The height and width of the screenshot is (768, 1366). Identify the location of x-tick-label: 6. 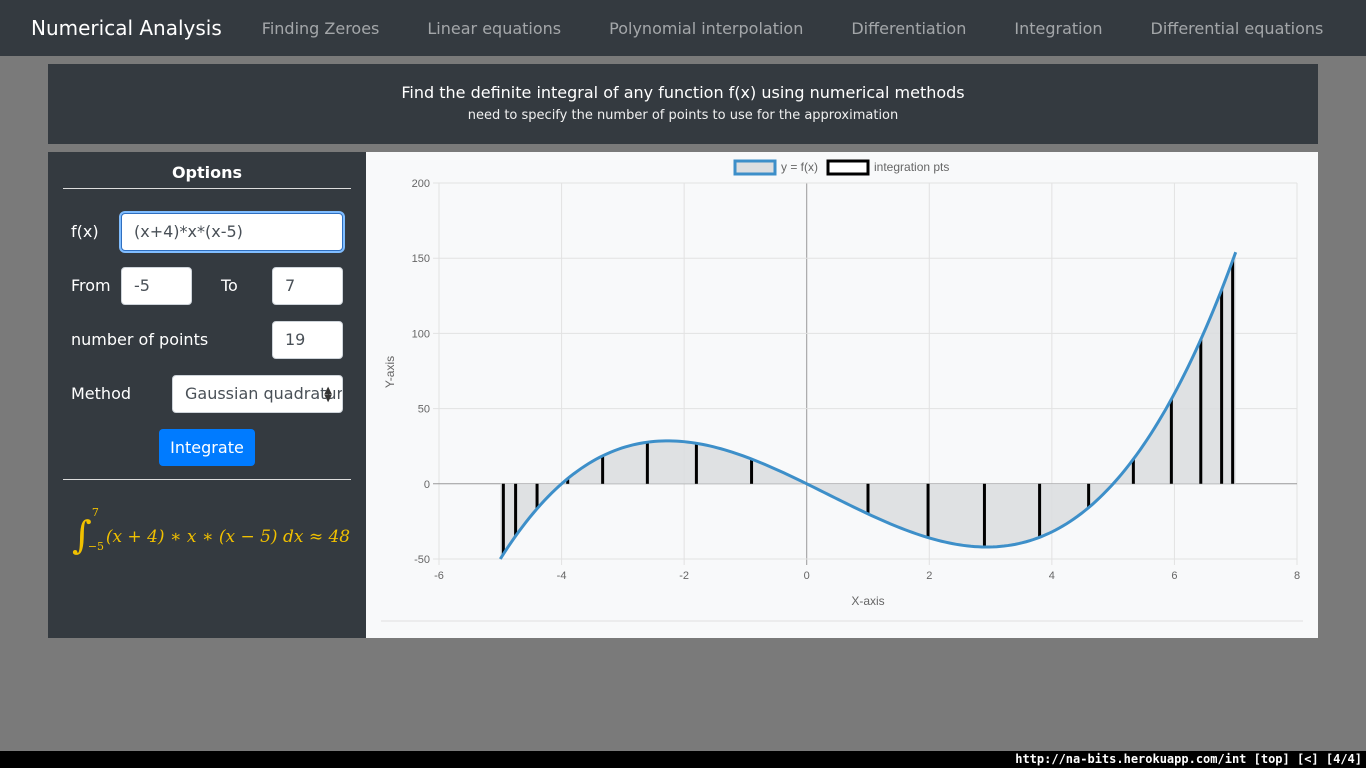
(1174, 576).